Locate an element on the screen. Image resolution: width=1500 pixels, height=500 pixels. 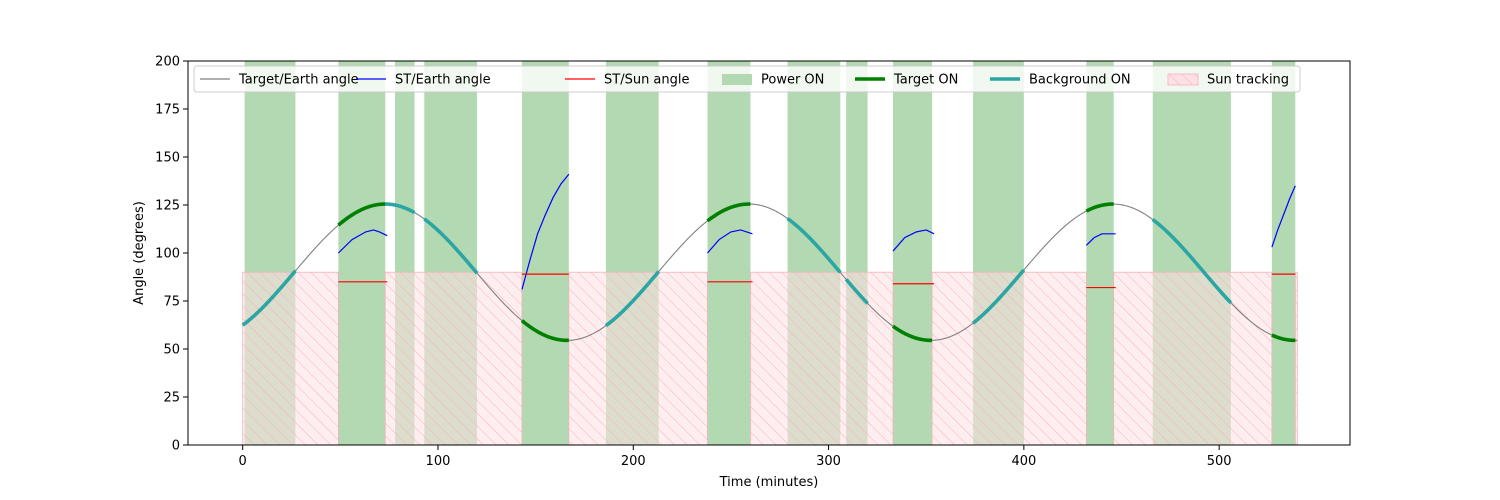
y-tick-label: 75 is located at coordinates (171, 302).